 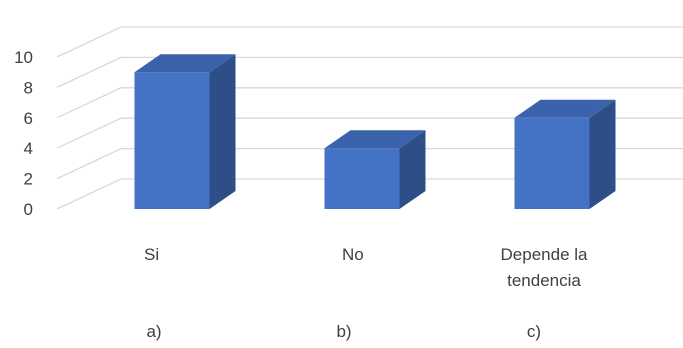 I want to click on x-axis-sub-labels: a) b) c), so click(x=343, y=331).